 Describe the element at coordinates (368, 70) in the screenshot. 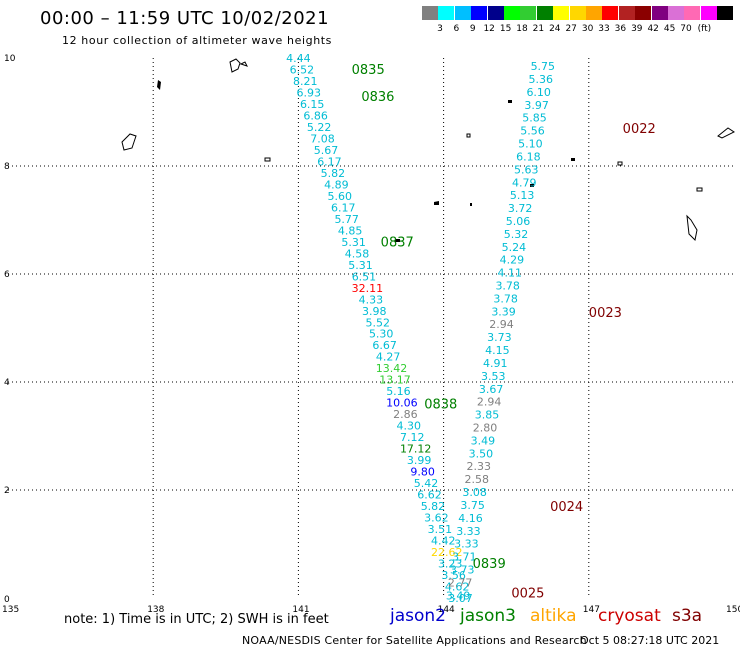

I see `pass-time-label: 0835` at that location.